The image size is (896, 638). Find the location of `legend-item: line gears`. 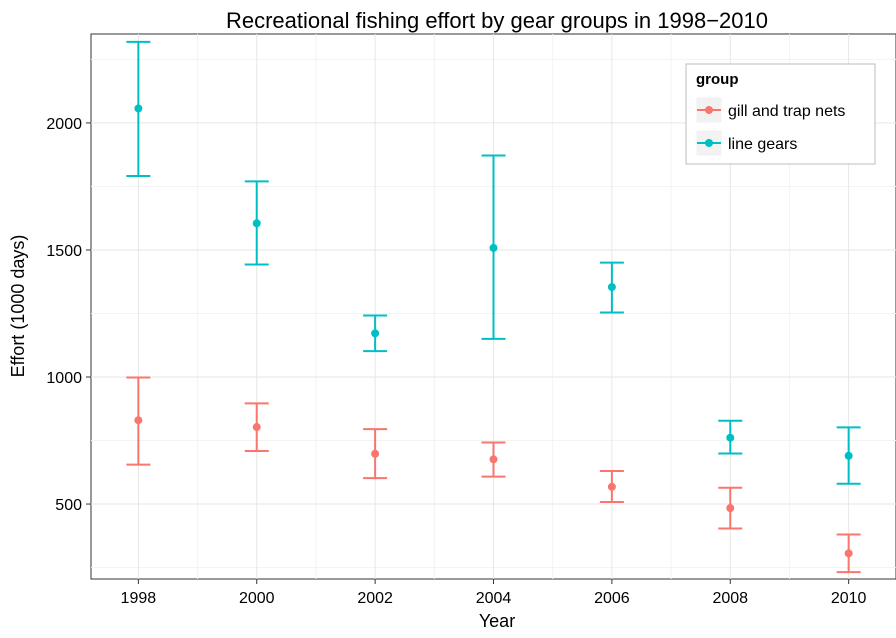

legend-item: line gears is located at coordinates (746, 143).